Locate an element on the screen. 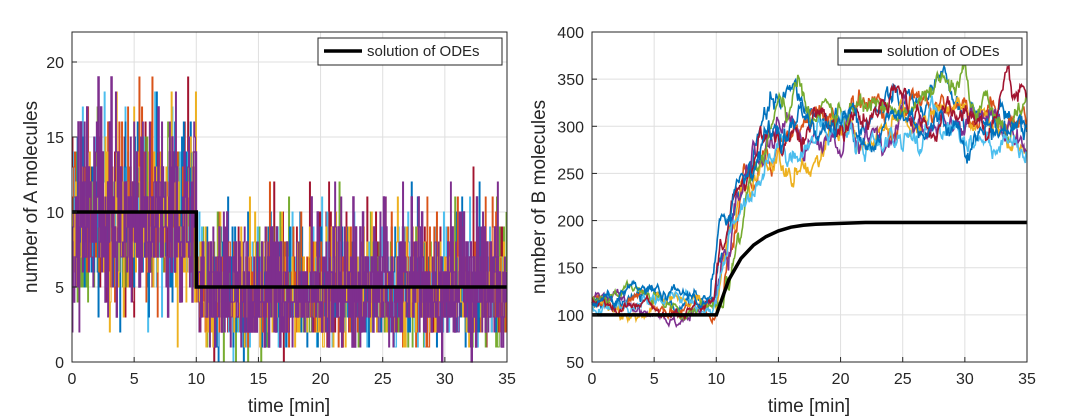 This screenshot has height=420, width=1080. chart-a-x-axis-label: time [min] is located at coordinates (289, 406).